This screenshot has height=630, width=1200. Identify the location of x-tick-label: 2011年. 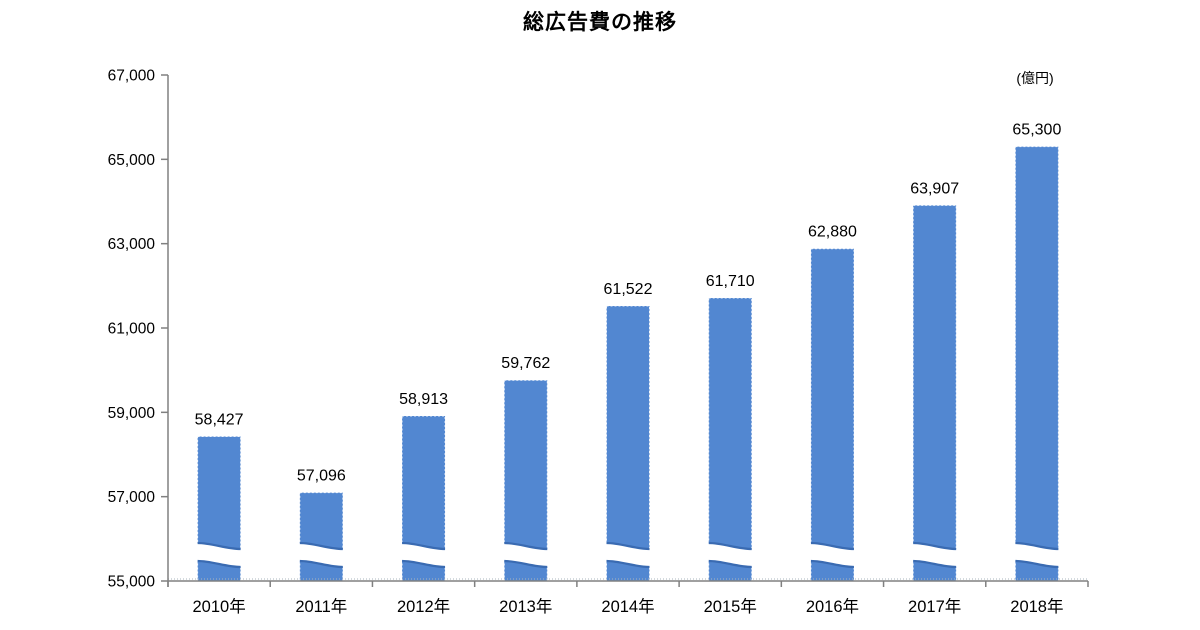
(321, 606).